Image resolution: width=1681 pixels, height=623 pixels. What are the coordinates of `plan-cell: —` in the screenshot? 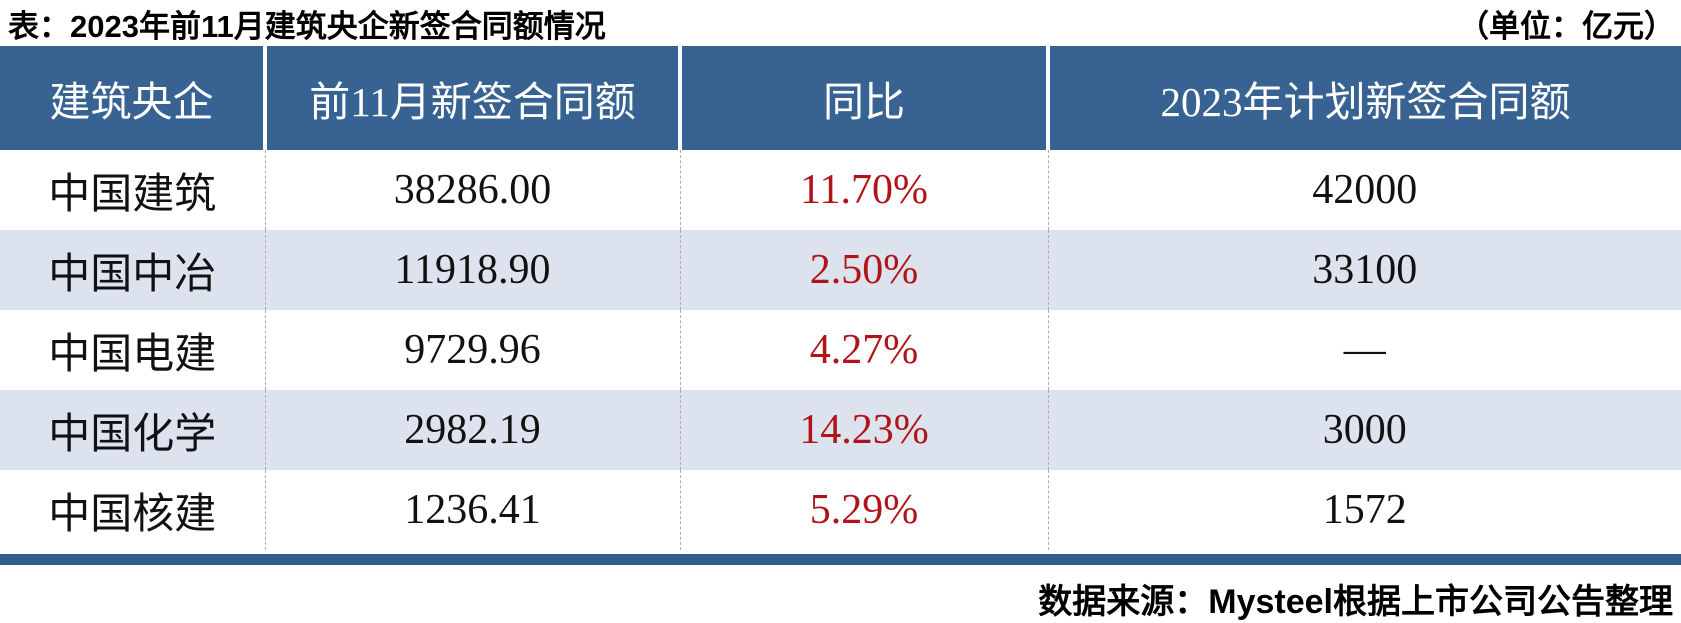 It's located at (1364, 350).